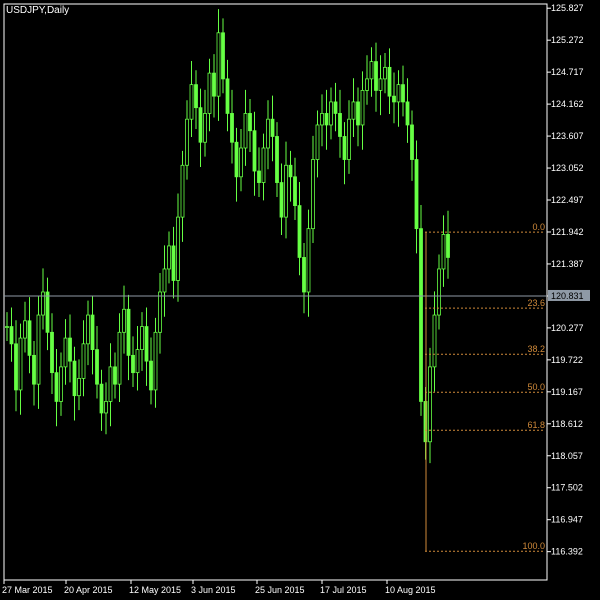 This screenshot has width=600, height=600. What do you see at coordinates (567, 360) in the screenshot?
I see `y-tick-label: 119.722` at bounding box center [567, 360].